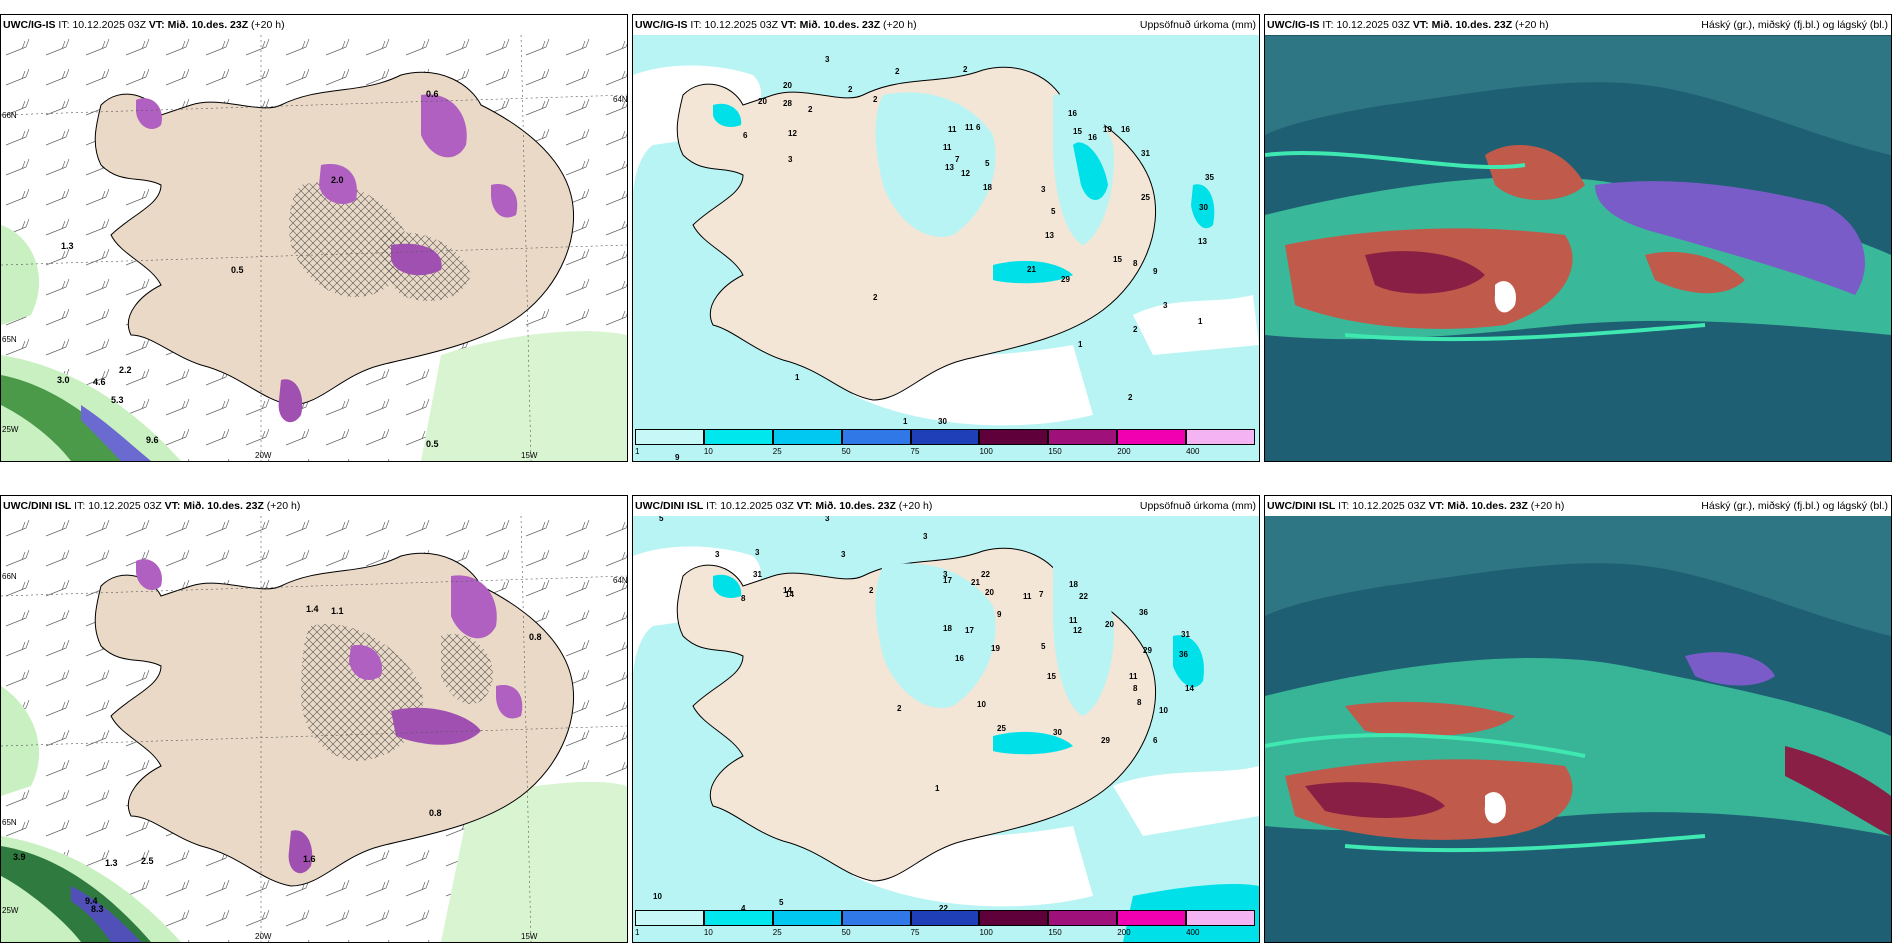 Image resolution: width=1900 pixels, height=950 pixels. I want to click on precip-value: 20, so click(787, 85).